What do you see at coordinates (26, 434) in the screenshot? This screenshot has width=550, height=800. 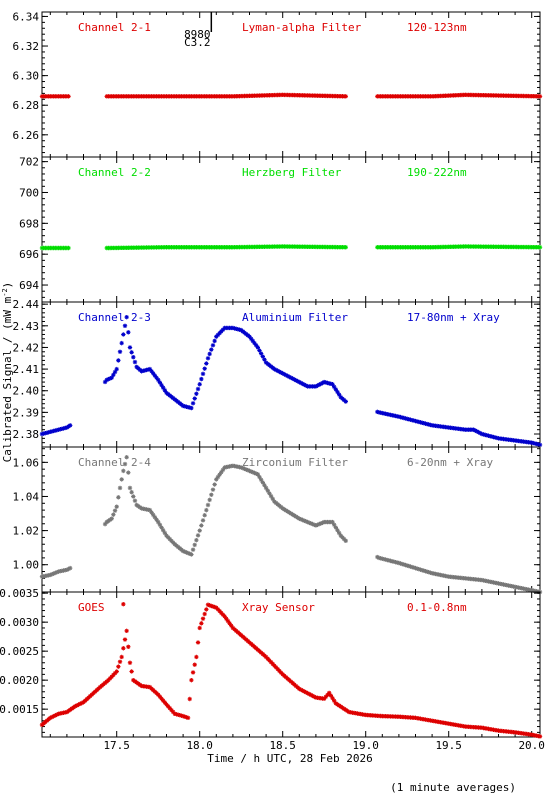 I see `y-tick-label: 2.38` at bounding box center [26, 434].